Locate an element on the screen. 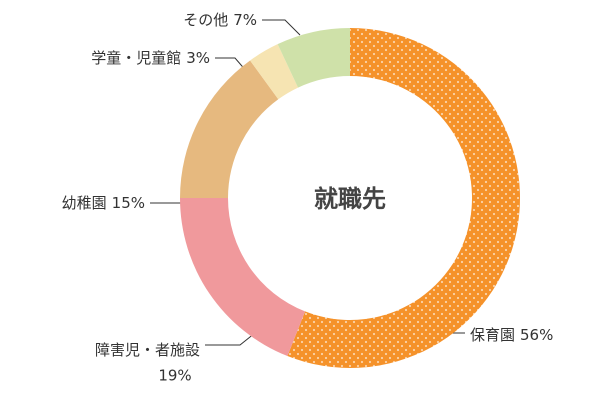 Image resolution: width=600 pixels, height=400 pixels. slice-label: 障害児・者施設 is located at coordinates (147, 350).